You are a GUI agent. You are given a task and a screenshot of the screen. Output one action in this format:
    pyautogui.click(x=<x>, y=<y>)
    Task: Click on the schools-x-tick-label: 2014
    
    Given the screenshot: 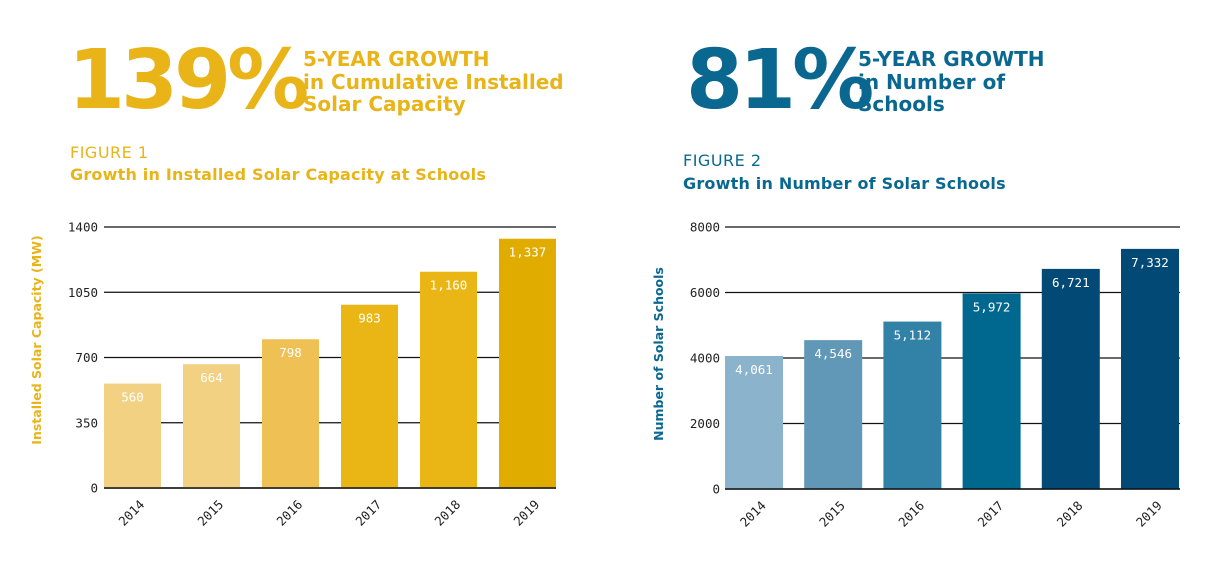 What is the action you would take?
    pyautogui.click(x=753, y=514)
    